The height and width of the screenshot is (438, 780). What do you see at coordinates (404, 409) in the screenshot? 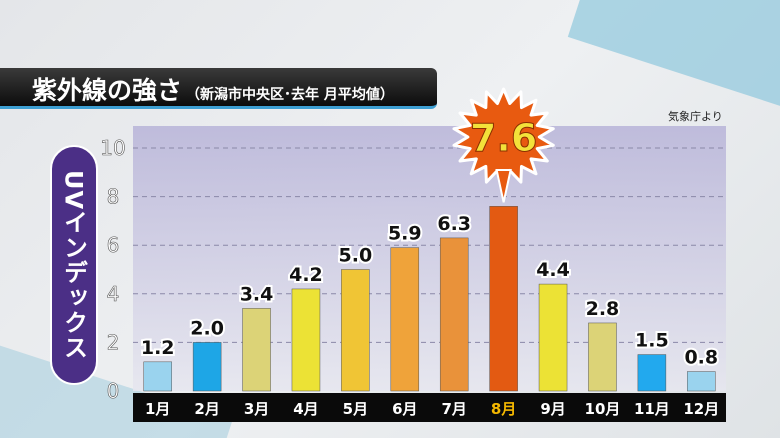
I see `x-tick-label: 6月` at bounding box center [404, 409].